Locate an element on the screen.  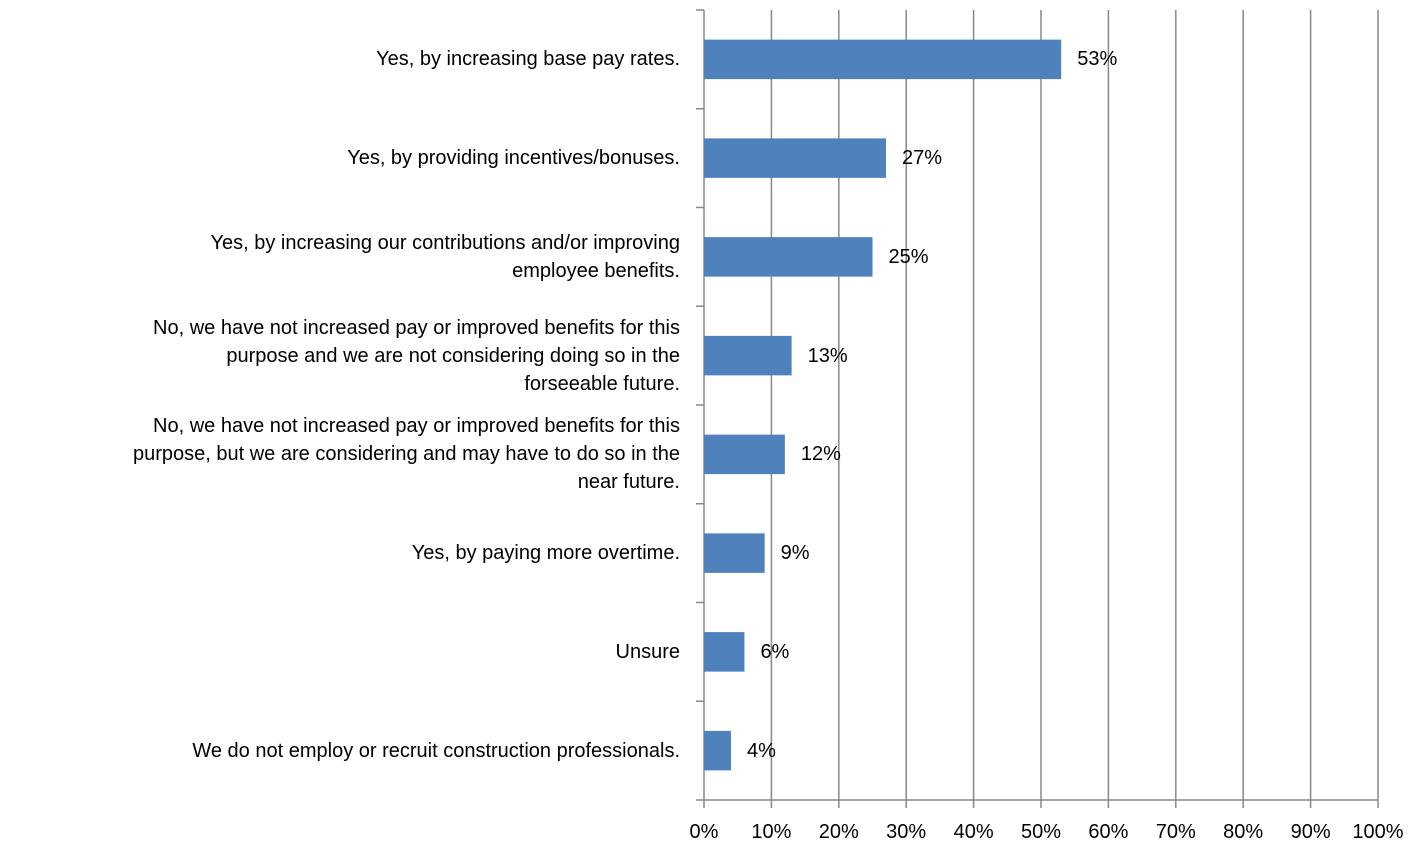
x-tick-label: 60% is located at coordinates (1108, 832).